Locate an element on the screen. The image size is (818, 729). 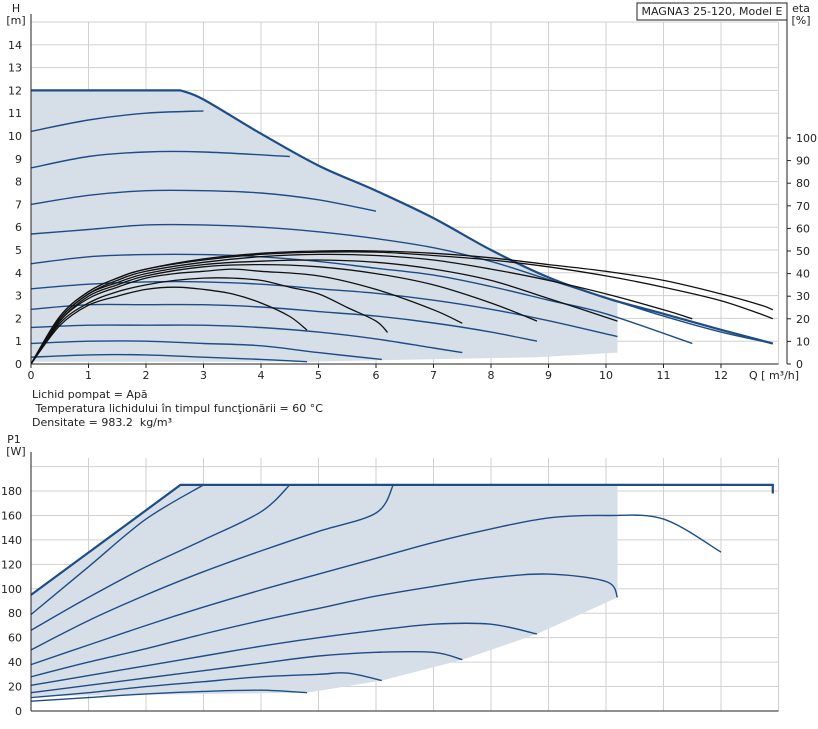
flow-tick-label: 9 is located at coordinates (548, 375).